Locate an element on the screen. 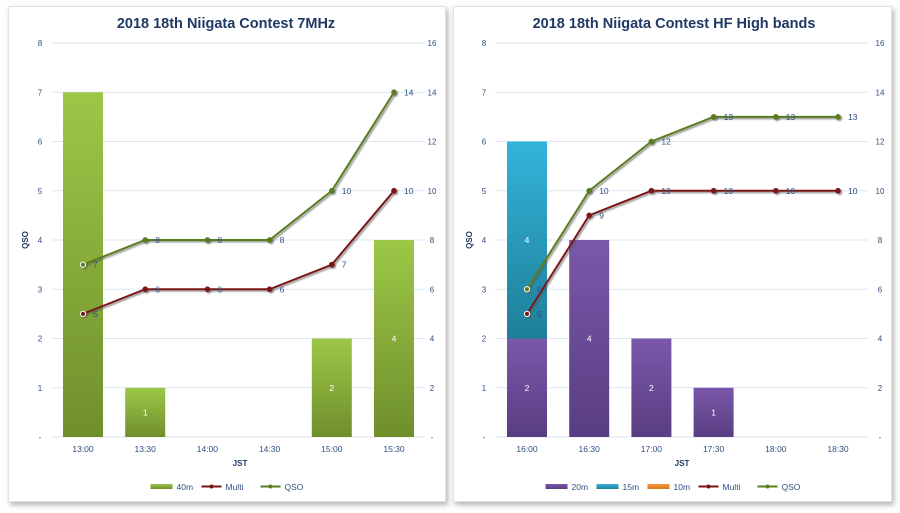 This screenshot has height=513, width=900. bar-40m is located at coordinates (394, 338).